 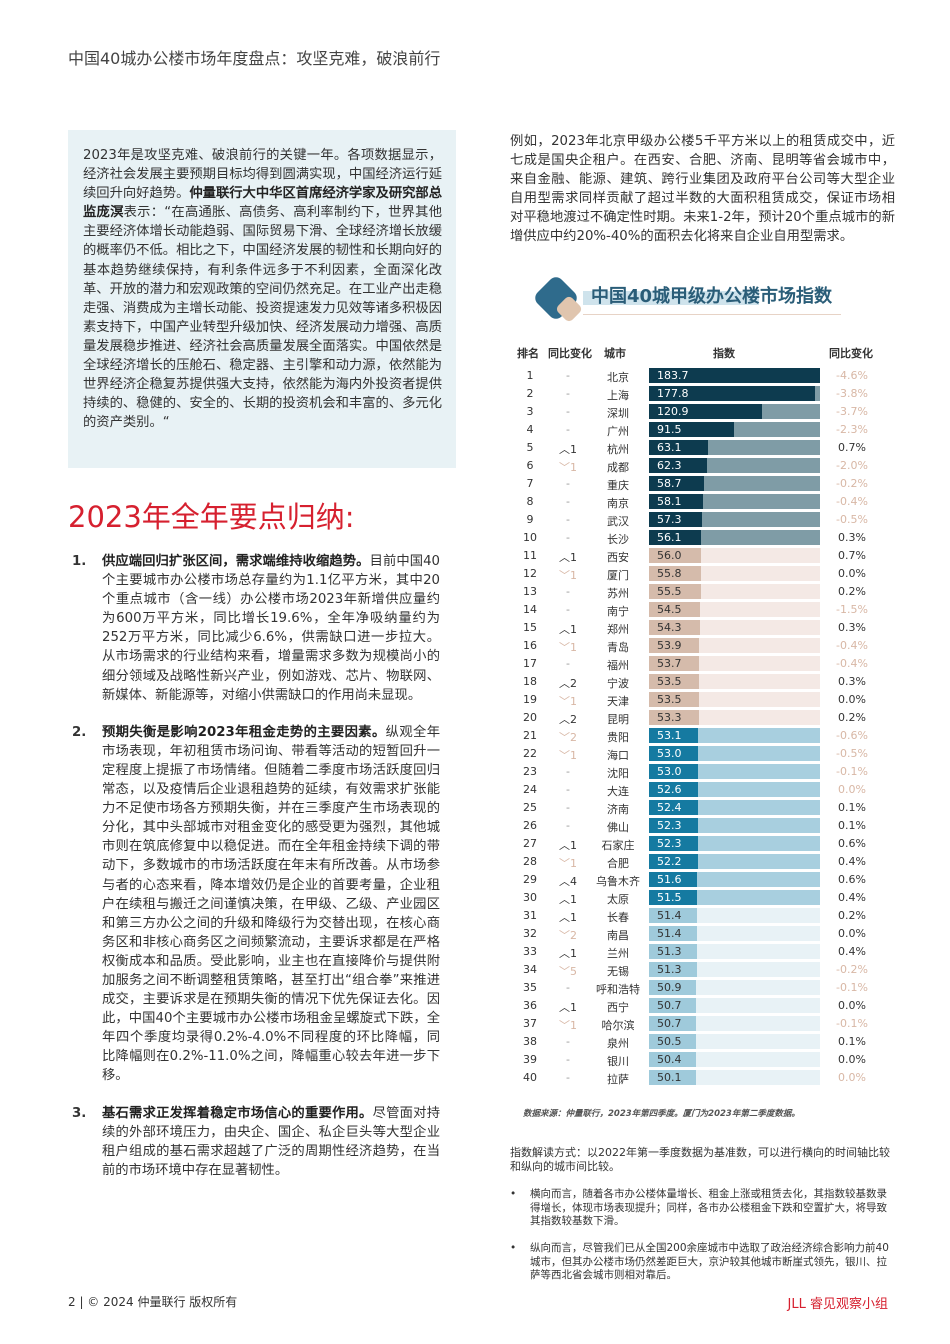 I want to click on city-cell: 青岛, so click(x=618, y=647).